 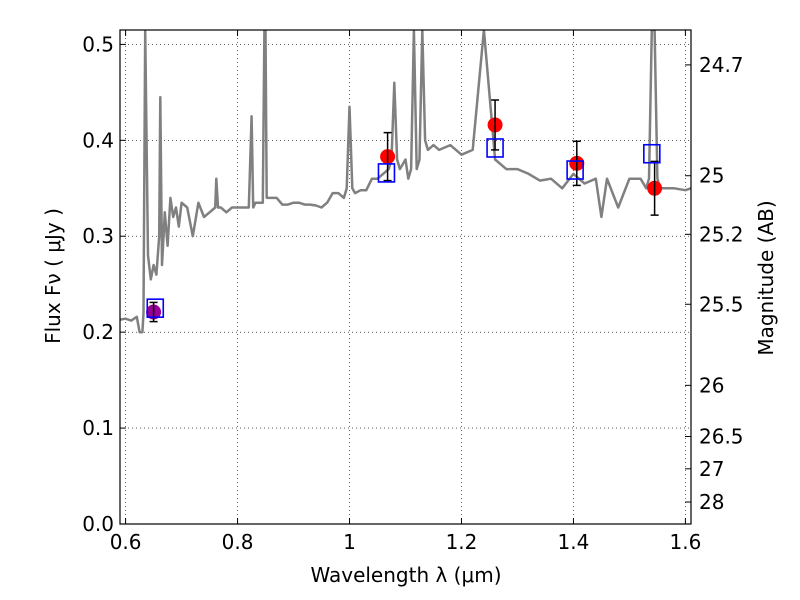 I want to click on mag-tick-label: 25.2, so click(x=721, y=234).